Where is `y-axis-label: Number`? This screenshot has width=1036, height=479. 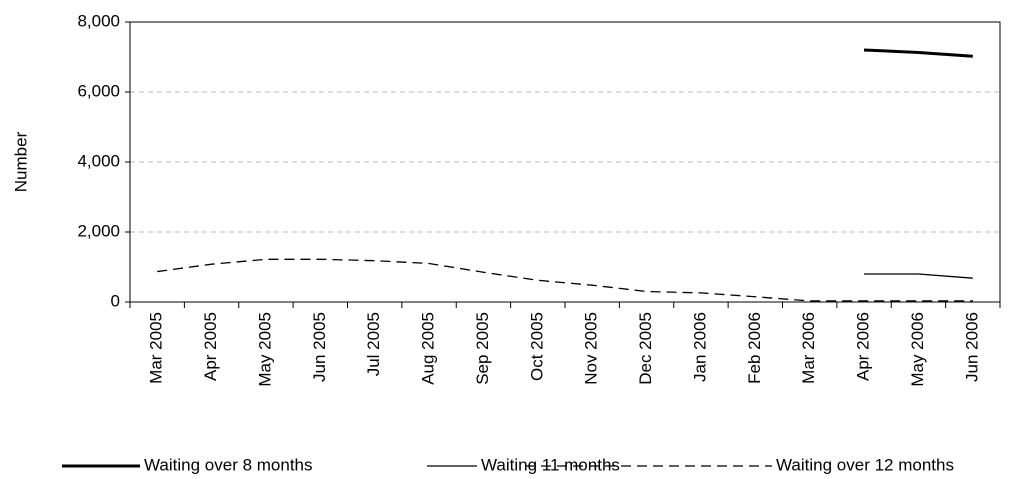 y-axis-label: Number is located at coordinates (20, 161).